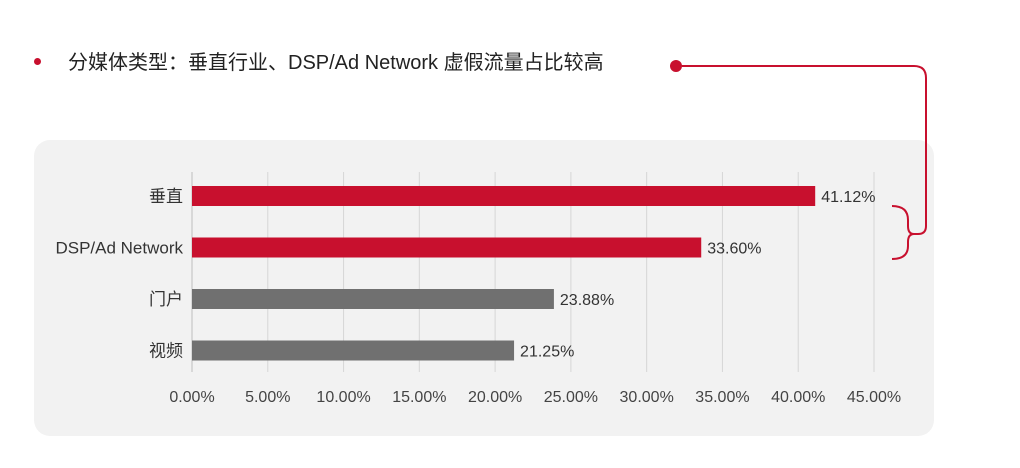  What do you see at coordinates (336, 63) in the screenshot?
I see `page-heading: 分媒体类型：垂直行业、DSP/Ad Network 虚假流量占比较高` at bounding box center [336, 63].